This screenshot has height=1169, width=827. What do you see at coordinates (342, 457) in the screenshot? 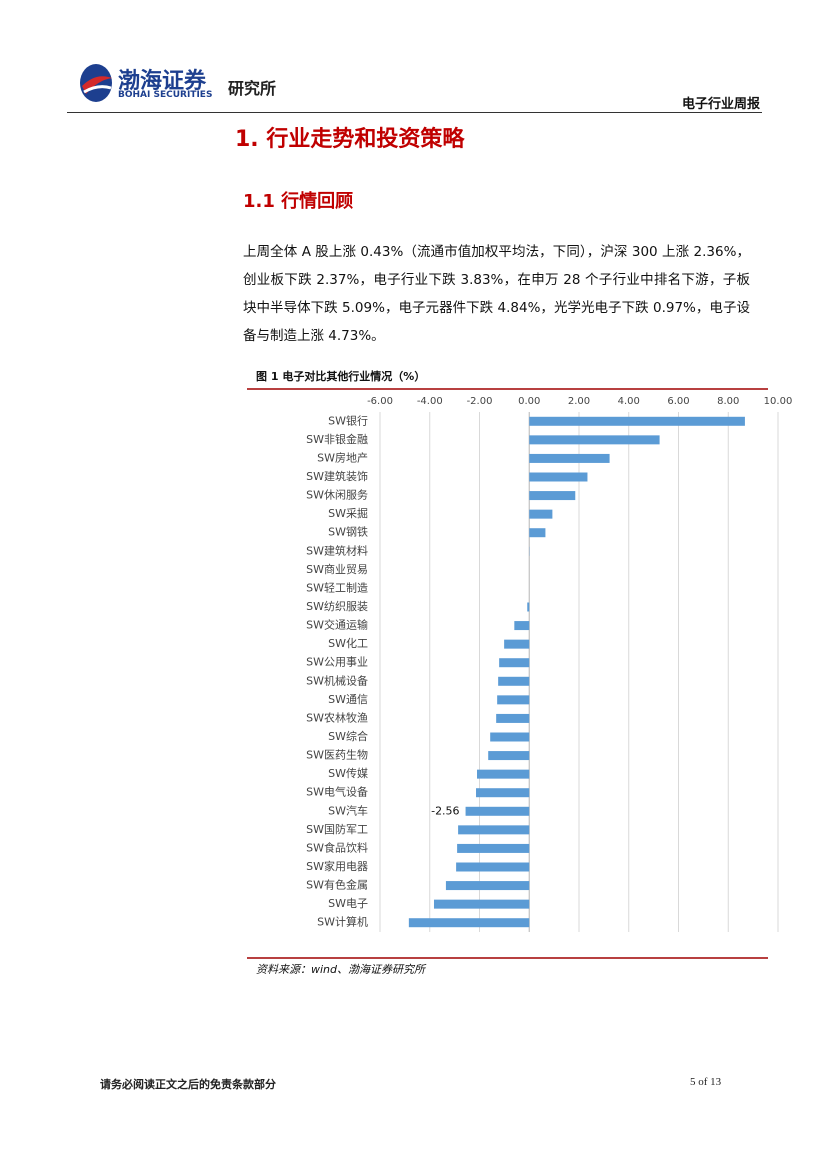
I see `category-label: SW房地产` at bounding box center [342, 457].